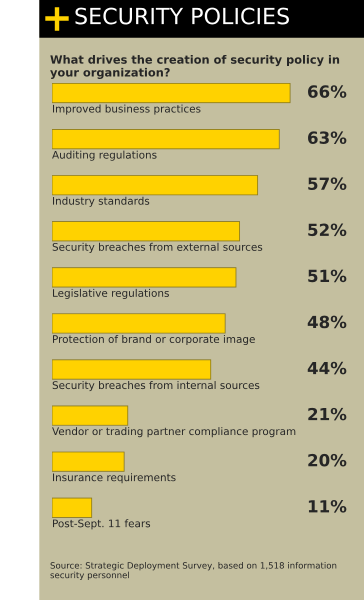  Describe the element at coordinates (327, 322) in the screenshot. I see `data-label: 48%` at that location.